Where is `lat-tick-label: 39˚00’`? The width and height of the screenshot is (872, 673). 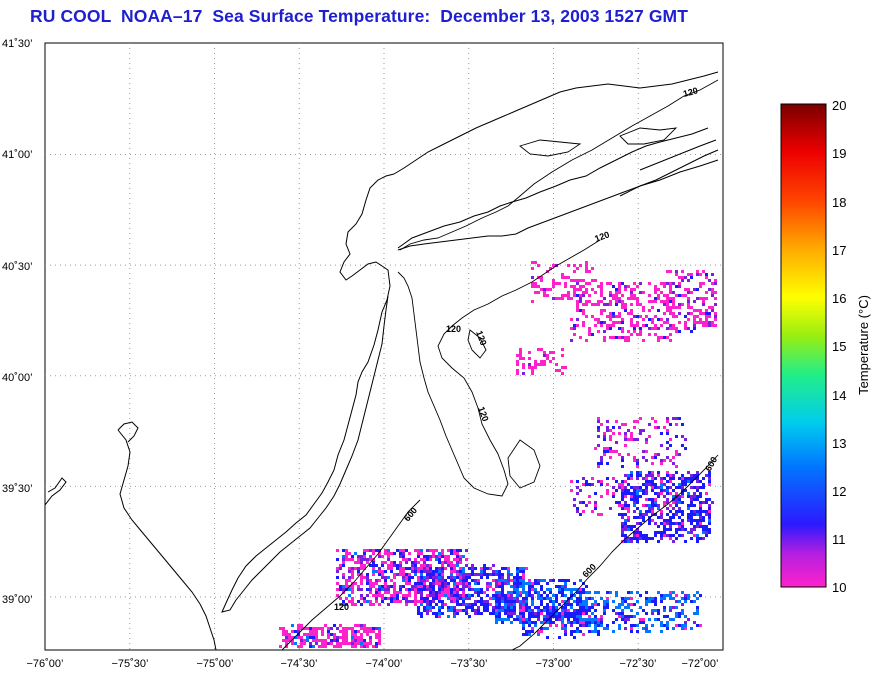 lat-tick-label: 39˚00’ is located at coordinates (17, 600).